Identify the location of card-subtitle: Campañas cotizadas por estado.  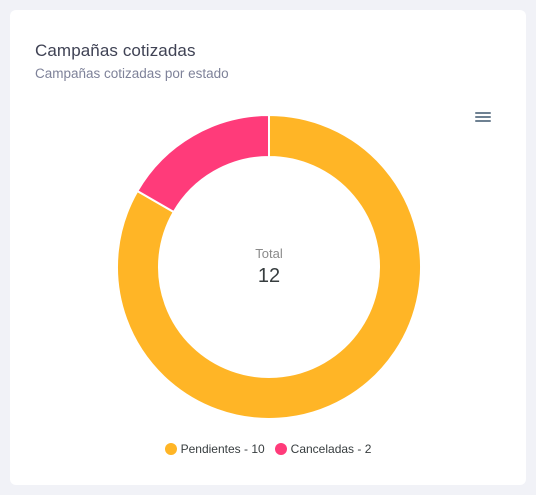
(132, 73).